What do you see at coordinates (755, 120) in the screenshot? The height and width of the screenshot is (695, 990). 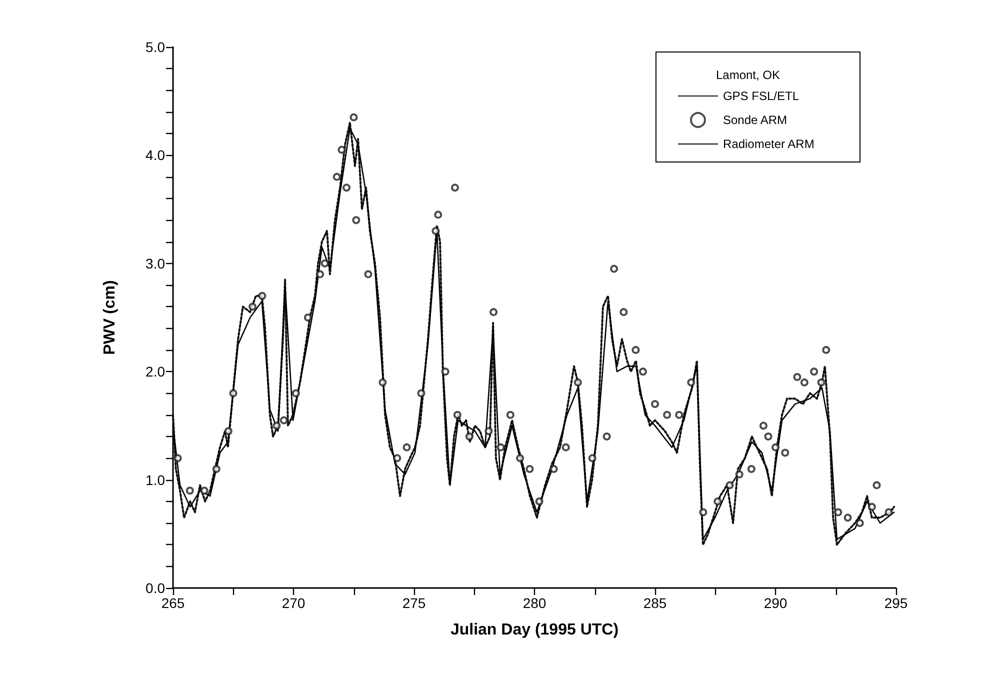 I see `legend-label: Sonde ARM` at bounding box center [755, 120].